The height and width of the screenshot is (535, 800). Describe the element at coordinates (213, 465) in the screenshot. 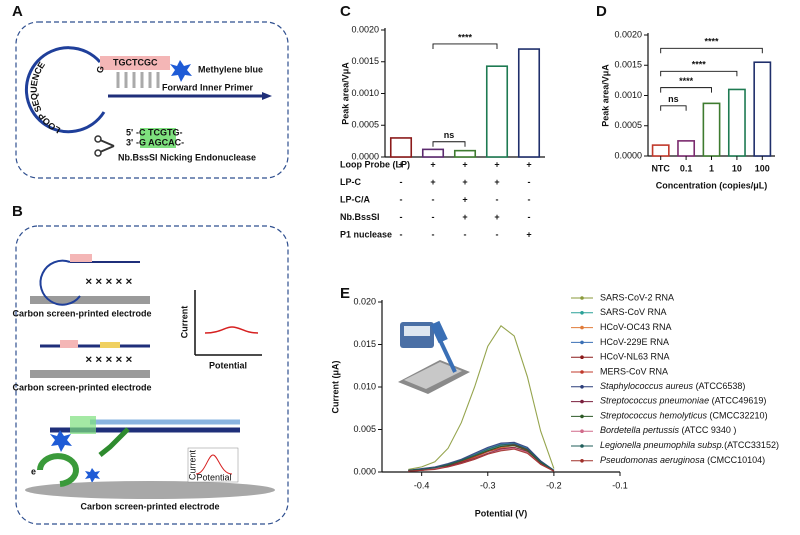

I see `mini-plot` at that location.